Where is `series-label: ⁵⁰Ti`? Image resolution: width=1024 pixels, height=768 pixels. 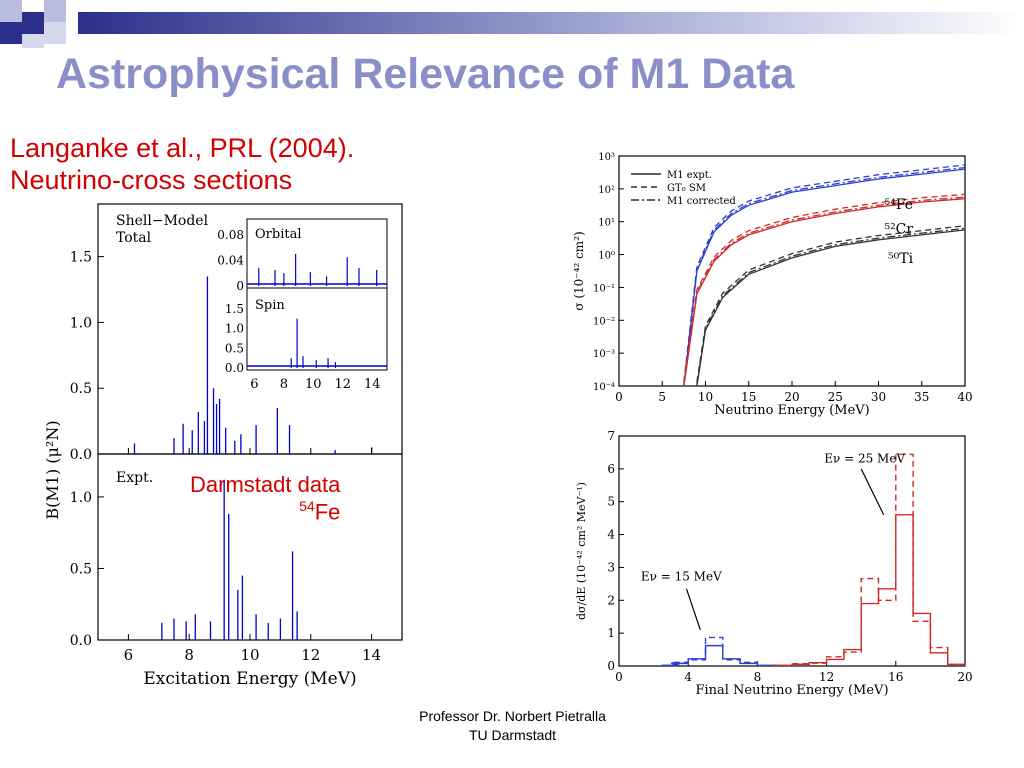
series-label: ⁵⁰Ti is located at coordinates (901, 259).